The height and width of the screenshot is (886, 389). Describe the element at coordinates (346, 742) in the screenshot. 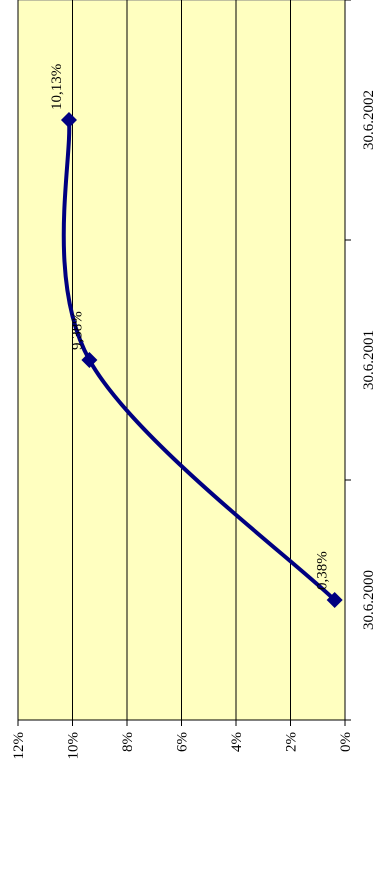

I see `value-tick-label: 0%` at that location.